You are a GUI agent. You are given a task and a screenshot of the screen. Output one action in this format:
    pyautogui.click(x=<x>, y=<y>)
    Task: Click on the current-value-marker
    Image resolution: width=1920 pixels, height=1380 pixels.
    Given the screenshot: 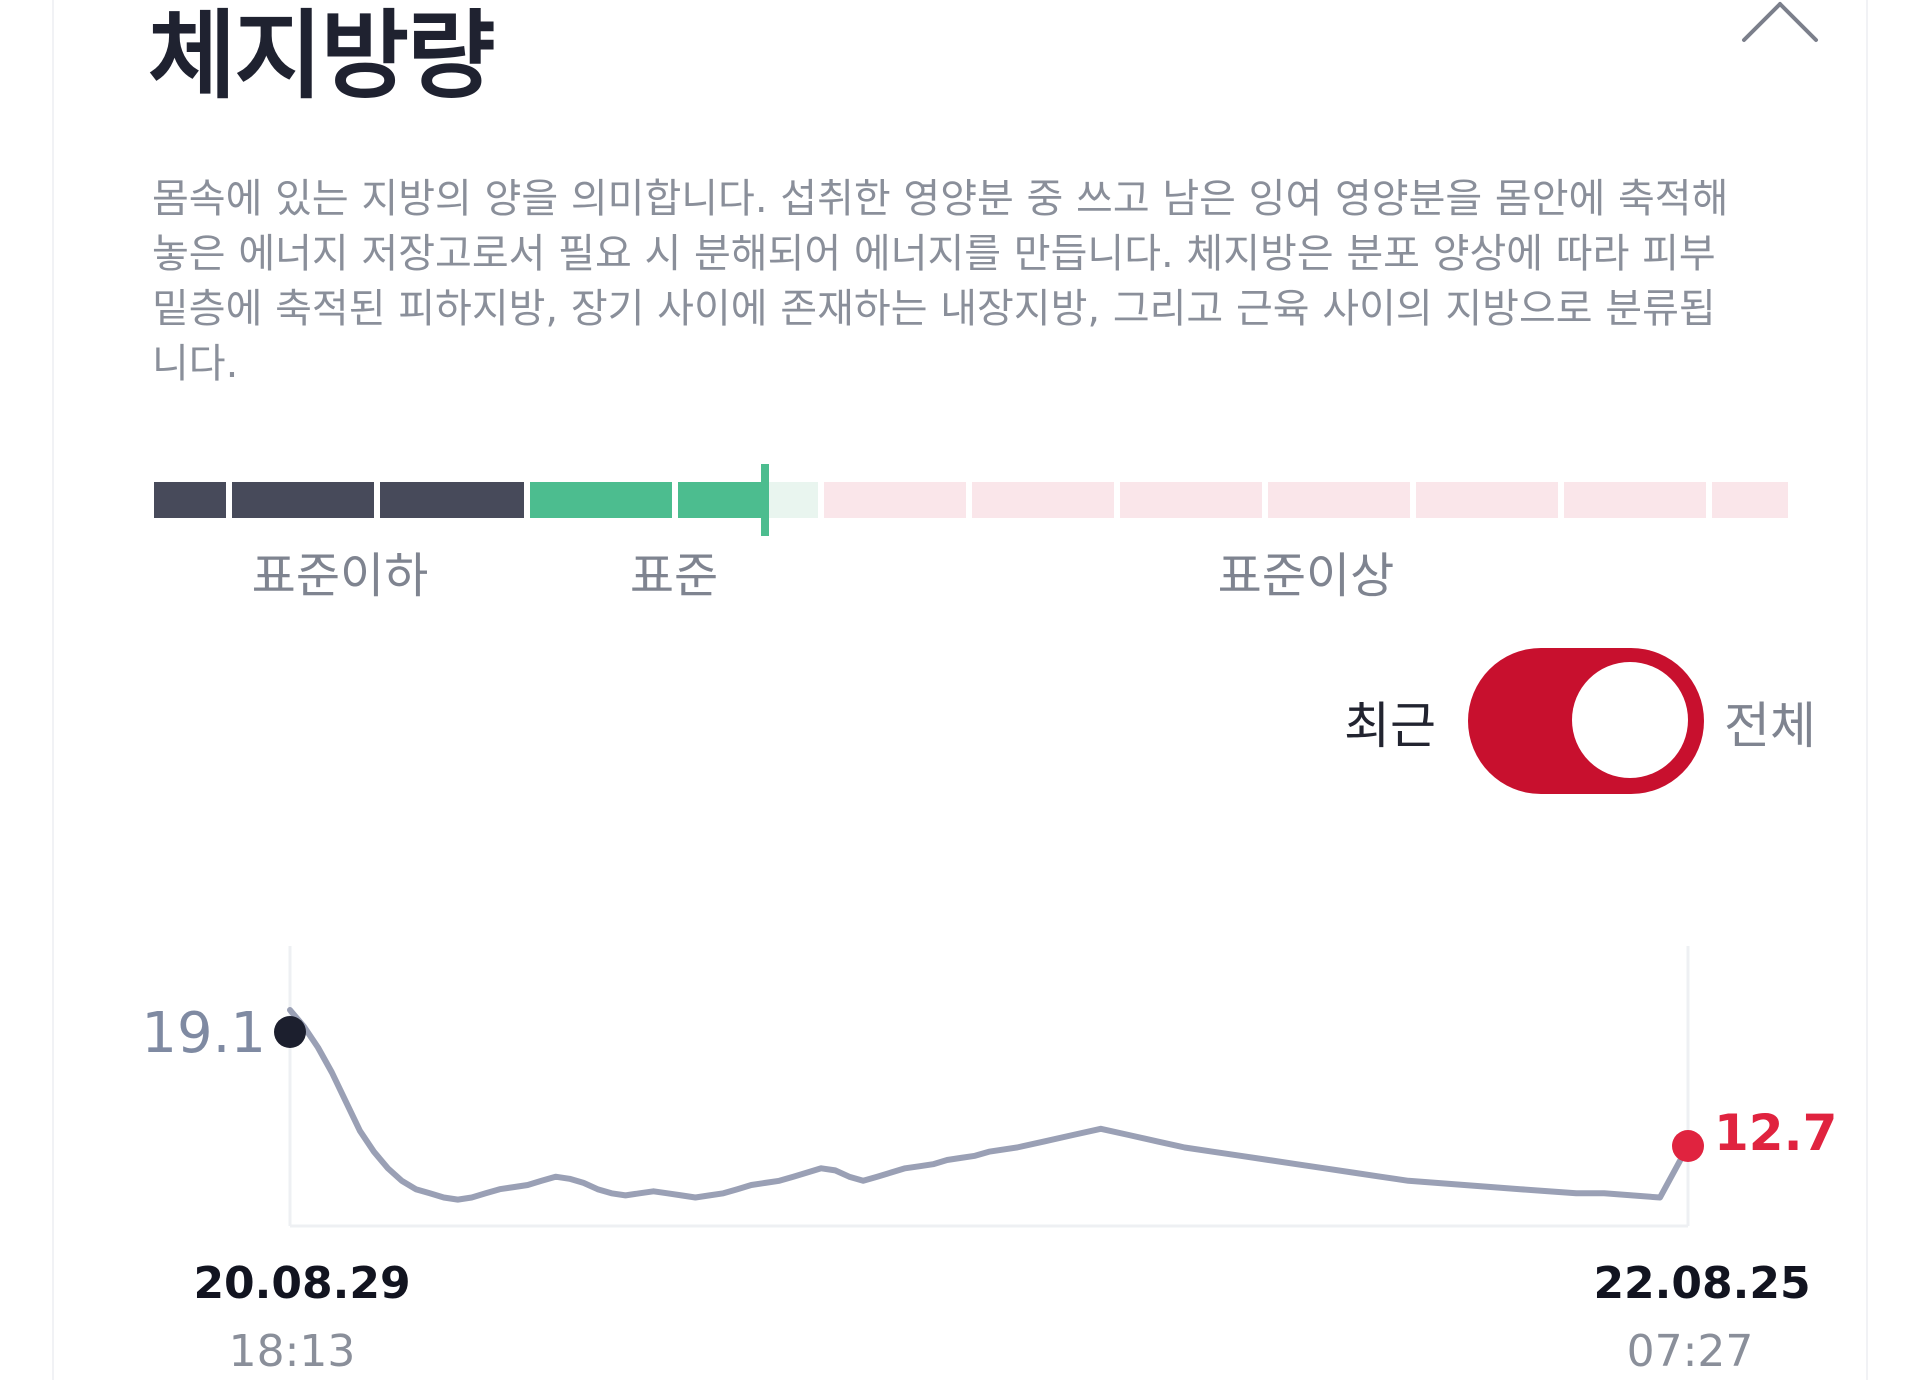 What is the action you would take?
    pyautogui.click(x=765, y=500)
    